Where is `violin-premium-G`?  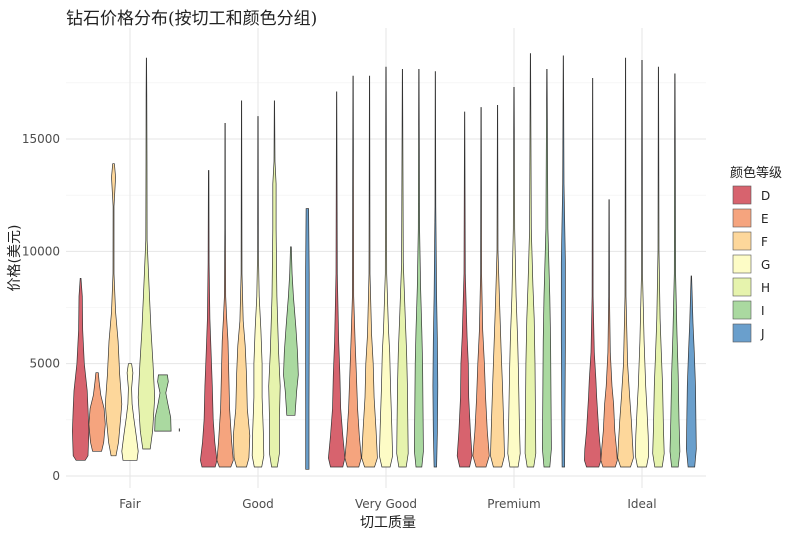 violin-premium-G is located at coordinates (514, 277).